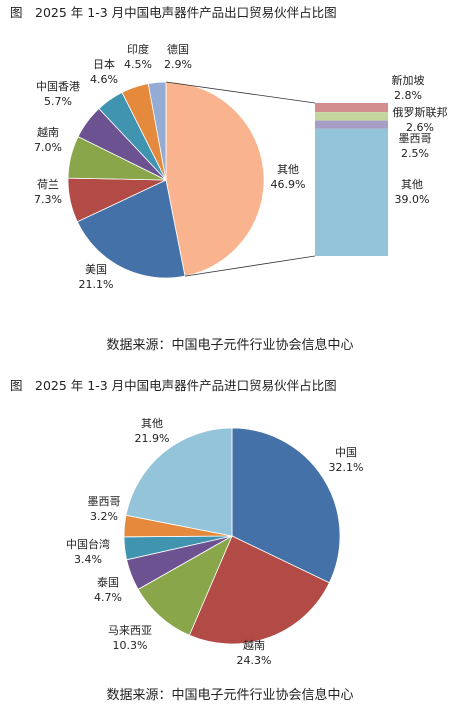 The image size is (461, 709). What do you see at coordinates (250, 266) in the screenshot?
I see `connector-bottom` at bounding box center [250, 266].